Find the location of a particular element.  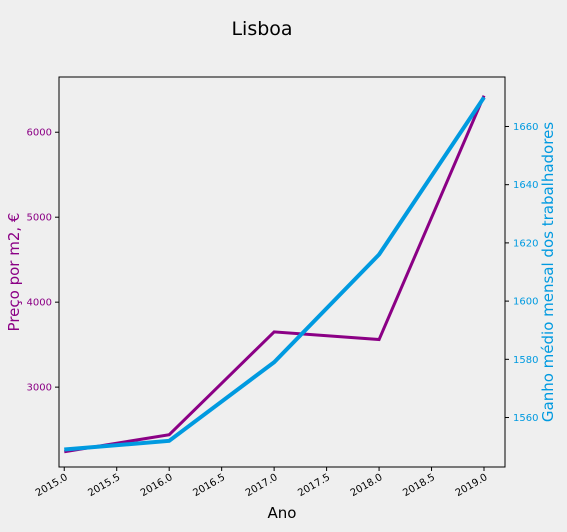

y-axis-right-label: Ganho médio mensal dos trabalhadores is located at coordinates (548, 272).